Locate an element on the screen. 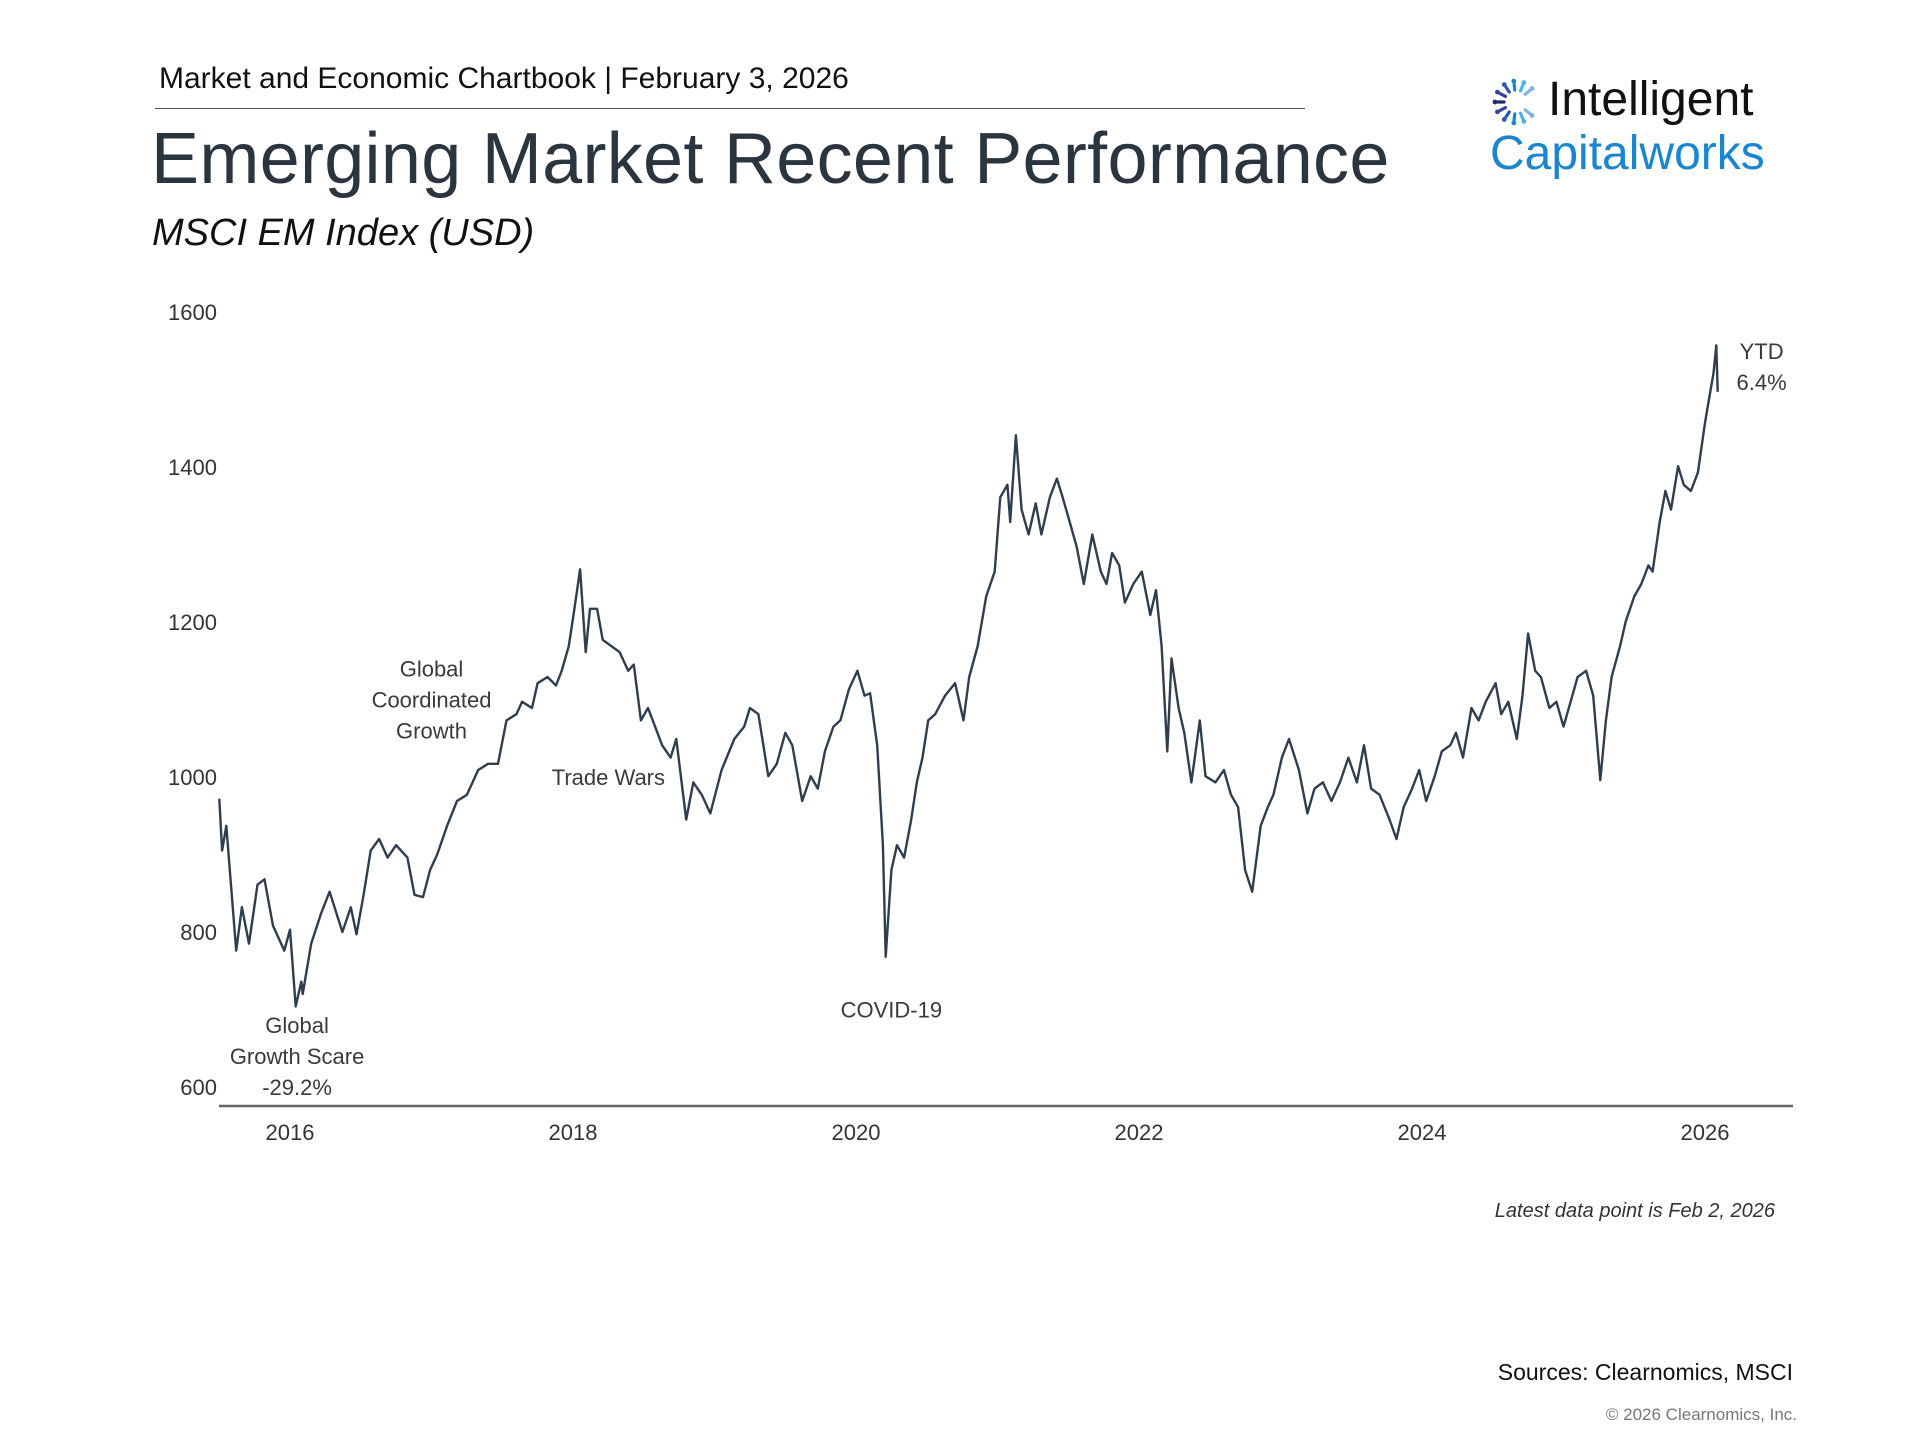 This screenshot has width=1920, height=1440. logo-word-intelligent: Intelligent is located at coordinates (1651, 99).